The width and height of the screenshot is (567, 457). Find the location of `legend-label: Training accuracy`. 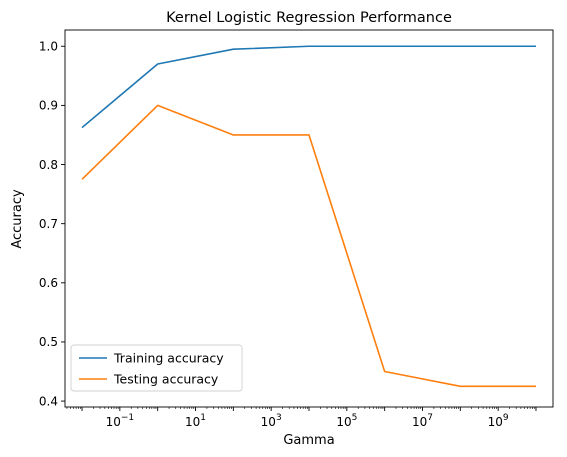

legend-label: Training accuracy is located at coordinates (168, 358).